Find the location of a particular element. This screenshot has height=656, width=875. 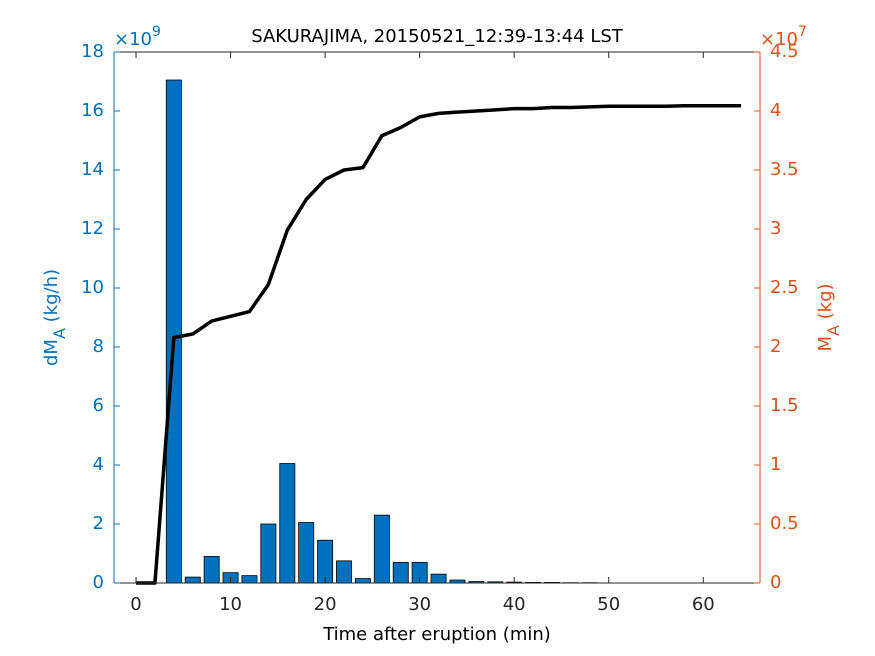

y-tick-label: 8 is located at coordinates (98, 346).